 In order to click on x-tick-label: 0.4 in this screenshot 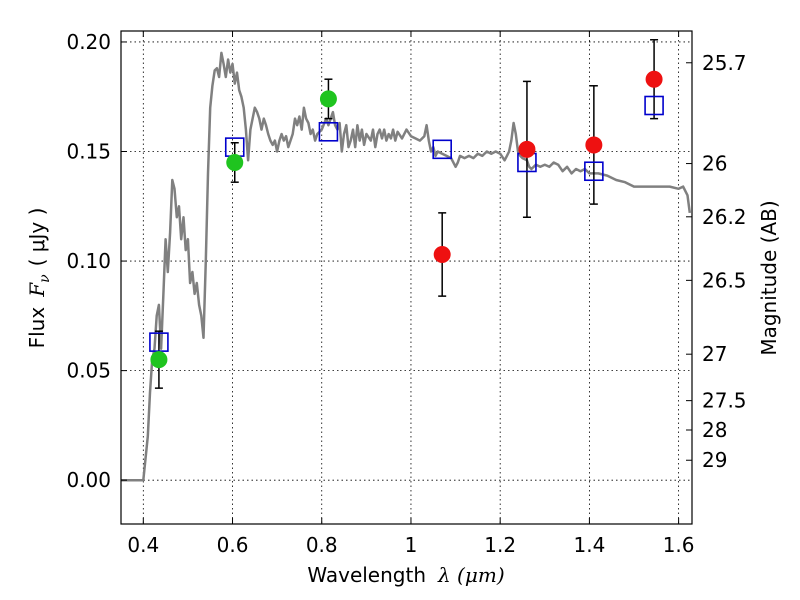, I will do `click(143, 545)`.